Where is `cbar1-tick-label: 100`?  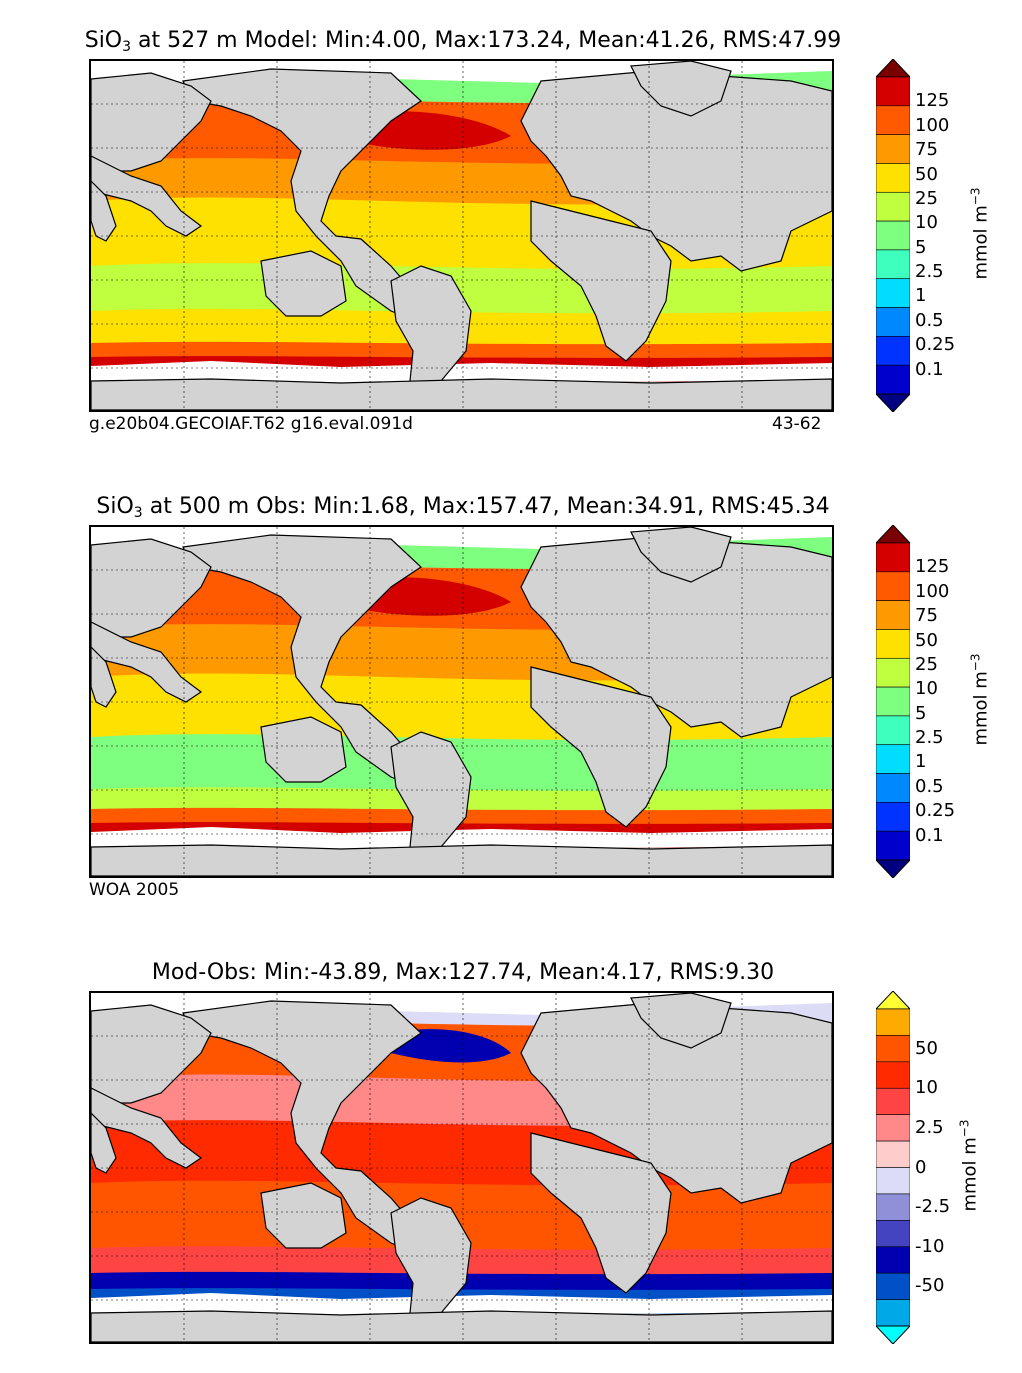 cbar1-tick-label: 100 is located at coordinates (932, 591).